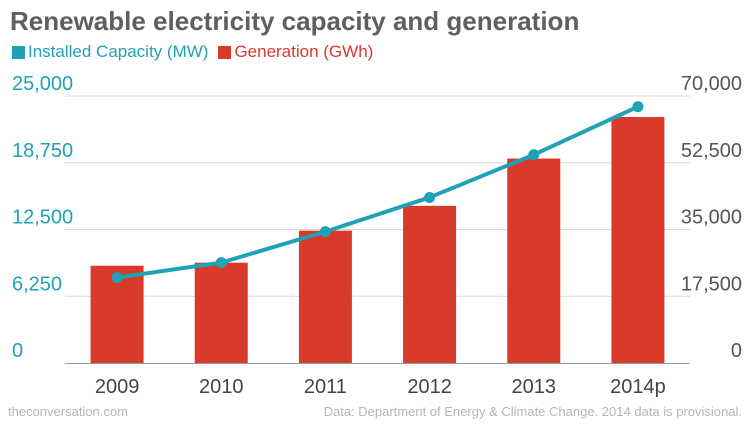  Describe the element at coordinates (711, 84) in the screenshot. I see `y-right-tick-label: 70,000` at that location.